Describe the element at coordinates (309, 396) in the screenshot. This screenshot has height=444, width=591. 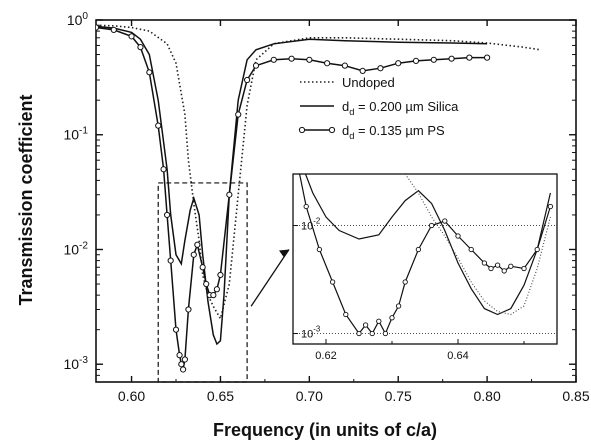
I see `x-tick-label: 0.70` at that location.